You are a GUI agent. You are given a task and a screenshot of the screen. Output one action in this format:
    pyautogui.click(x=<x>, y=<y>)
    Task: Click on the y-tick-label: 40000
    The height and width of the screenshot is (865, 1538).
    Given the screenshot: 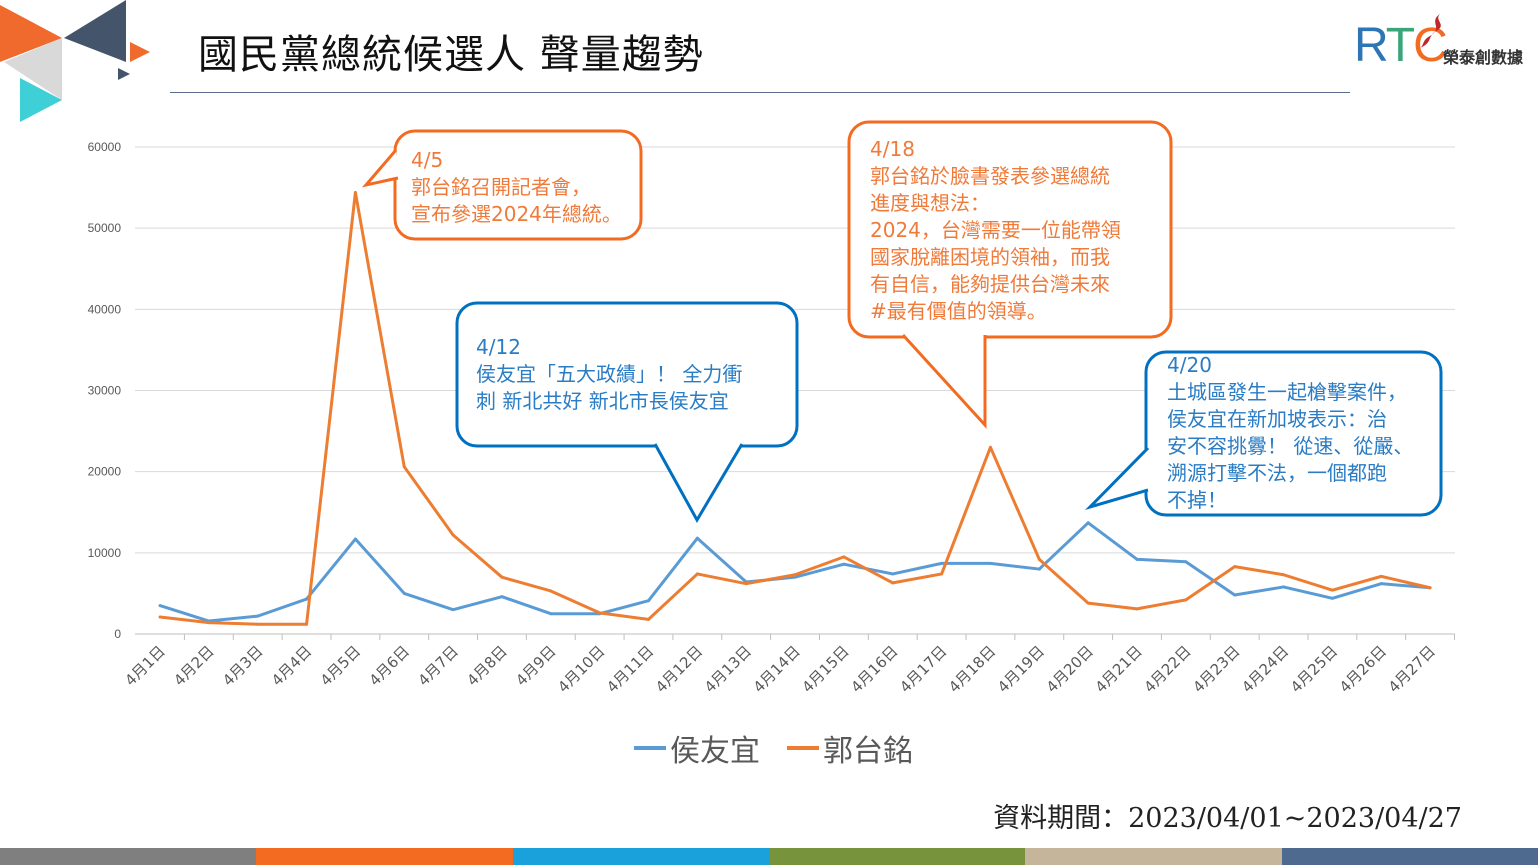 What is the action you would take?
    pyautogui.click(x=105, y=309)
    